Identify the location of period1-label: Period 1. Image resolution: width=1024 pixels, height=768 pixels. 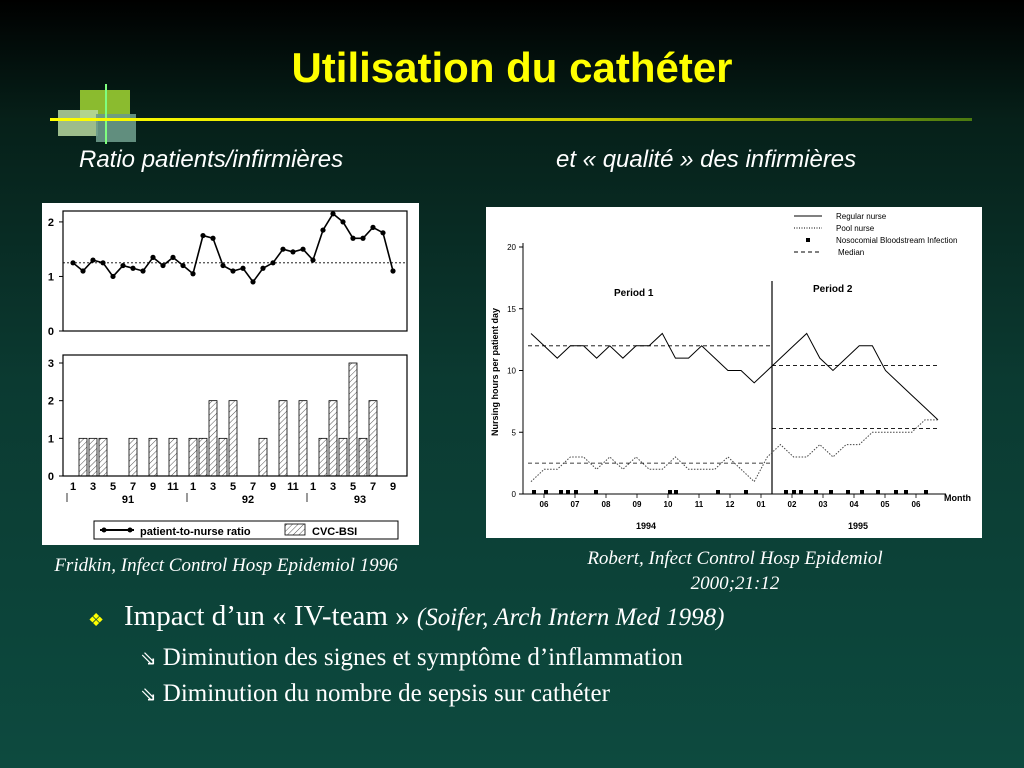
(634, 293).